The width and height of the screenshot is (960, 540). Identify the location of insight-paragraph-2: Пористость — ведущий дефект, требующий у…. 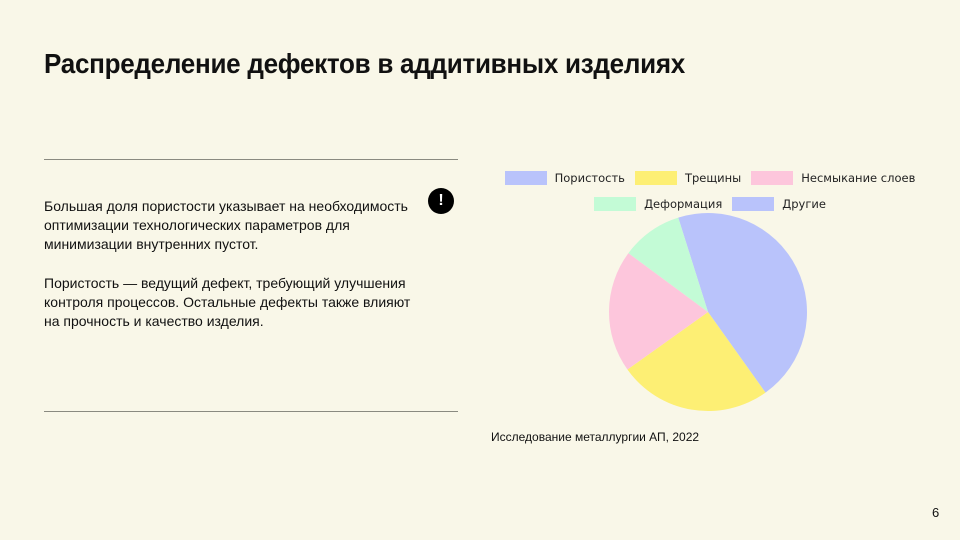
(227, 302).